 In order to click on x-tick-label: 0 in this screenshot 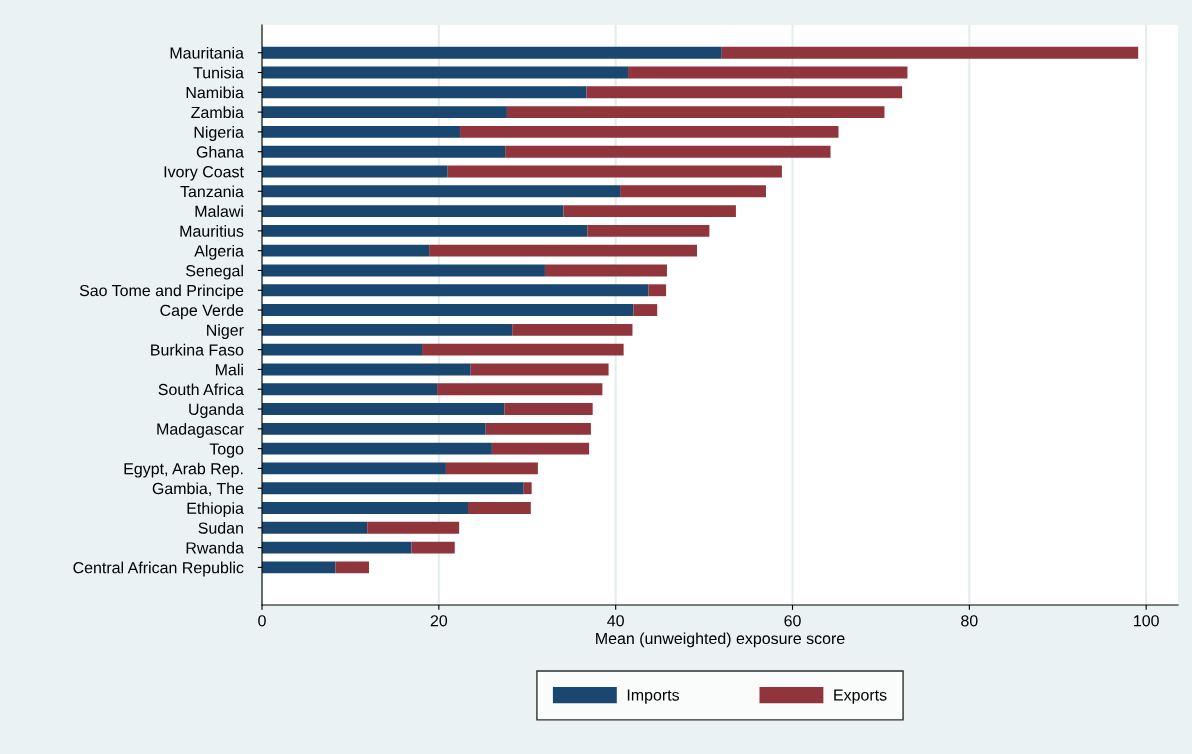, I will do `click(262, 621)`.